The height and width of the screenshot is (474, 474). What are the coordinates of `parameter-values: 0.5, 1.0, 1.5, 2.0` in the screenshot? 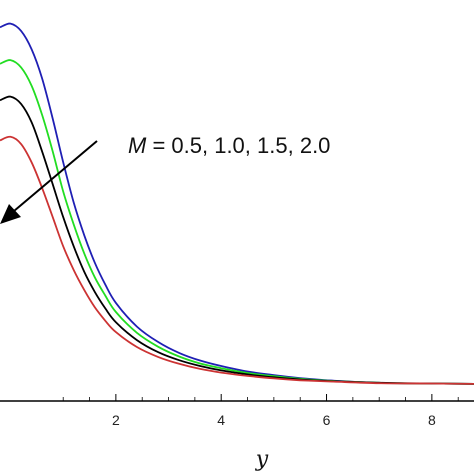 It's located at (250, 145).